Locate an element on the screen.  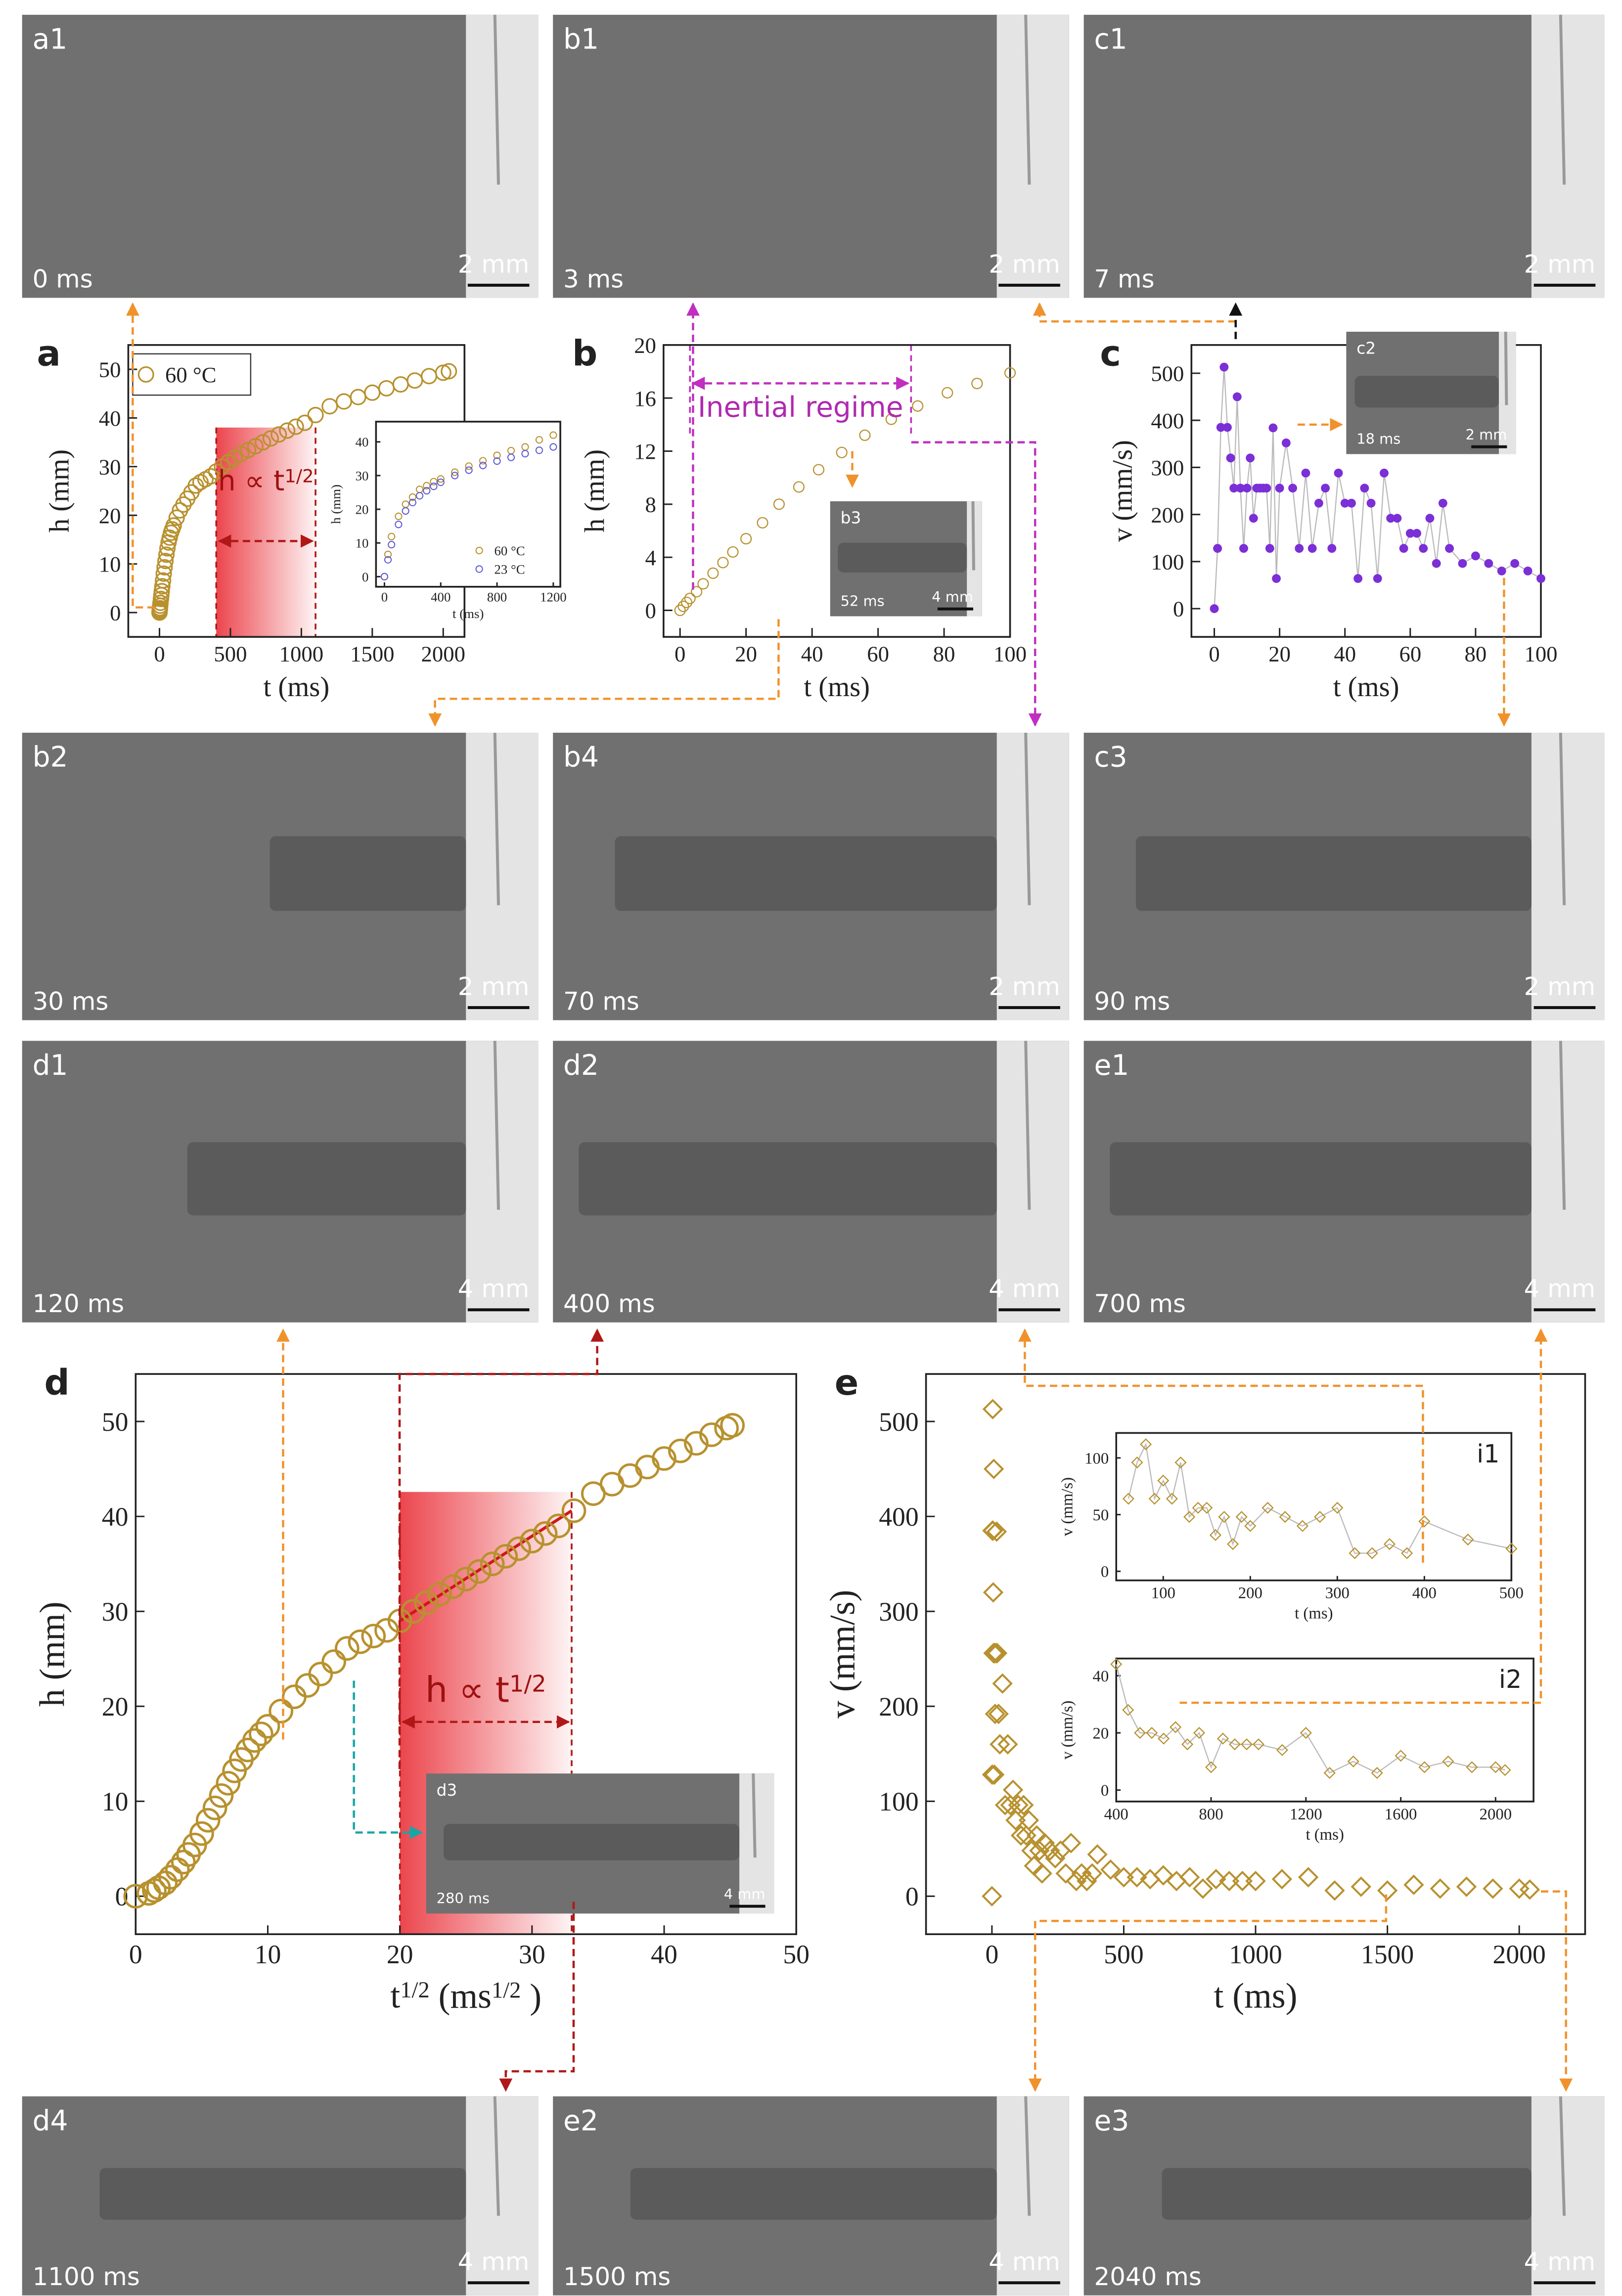
x-tick-label: 2000 is located at coordinates (1496, 1814).